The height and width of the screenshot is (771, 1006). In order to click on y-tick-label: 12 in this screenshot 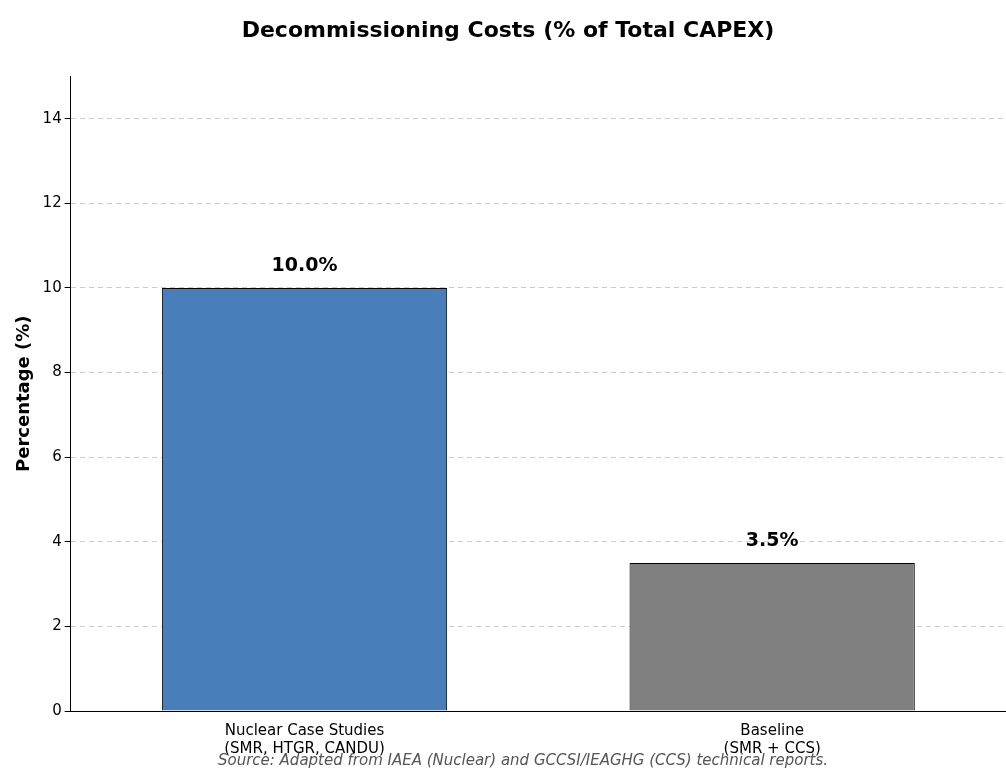, I will do `click(52, 202)`.